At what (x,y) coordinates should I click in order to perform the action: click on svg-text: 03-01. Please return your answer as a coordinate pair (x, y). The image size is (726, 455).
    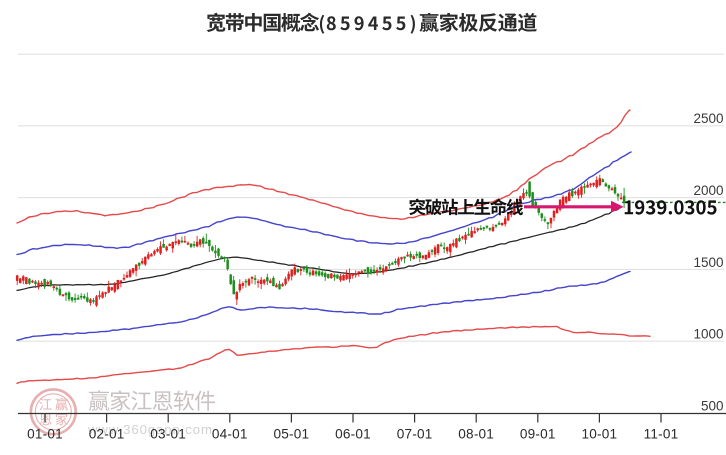
    Looking at the image, I should click on (168, 434).